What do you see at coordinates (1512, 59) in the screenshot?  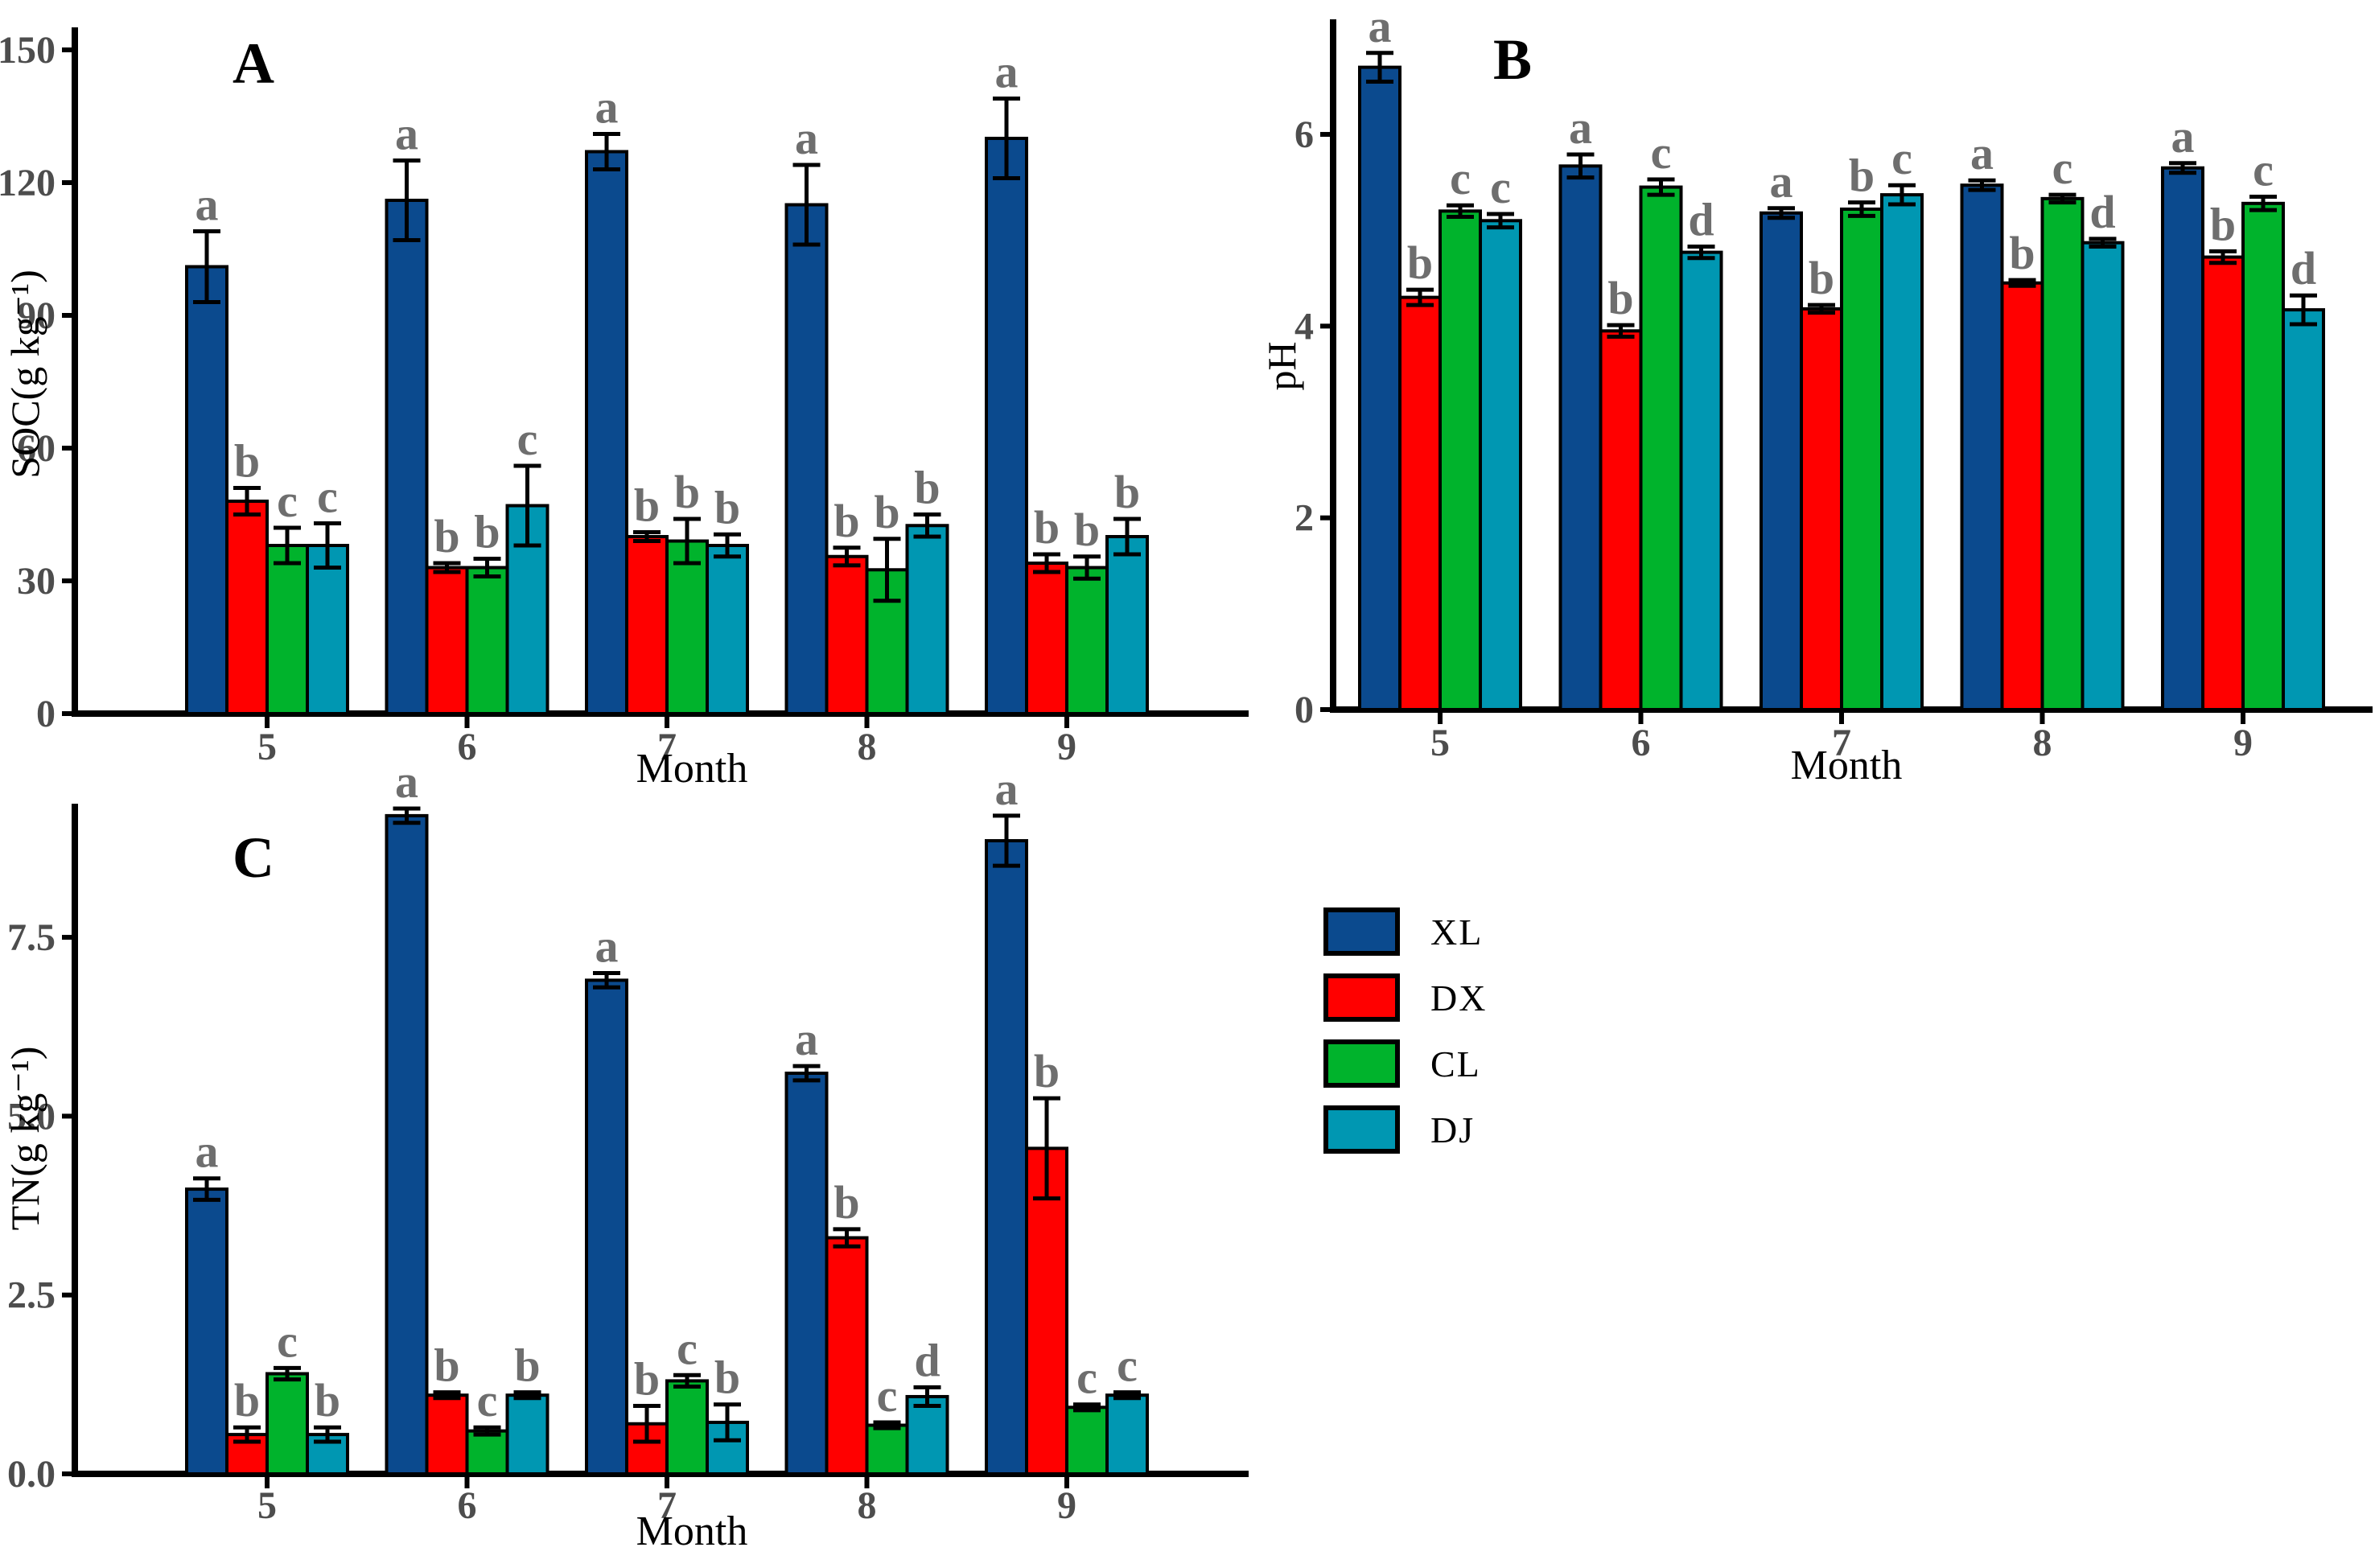 I see `panel-label: B` at bounding box center [1512, 59].